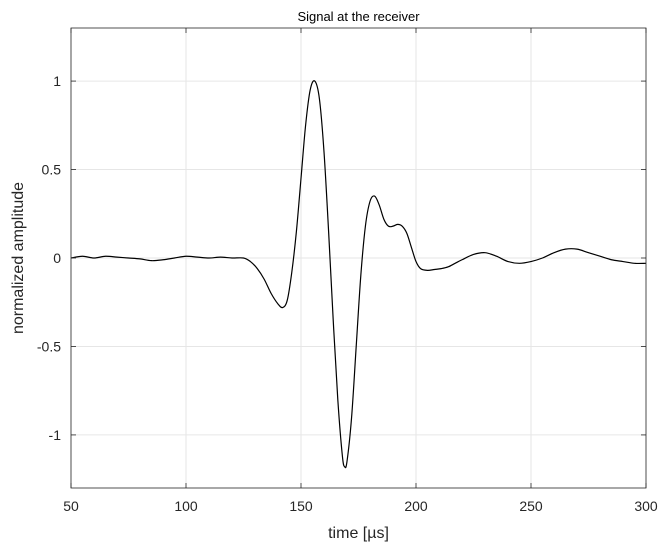 Image resolution: width=666 pixels, height=545 pixels. I want to click on x-tick-label: 50, so click(71, 506).